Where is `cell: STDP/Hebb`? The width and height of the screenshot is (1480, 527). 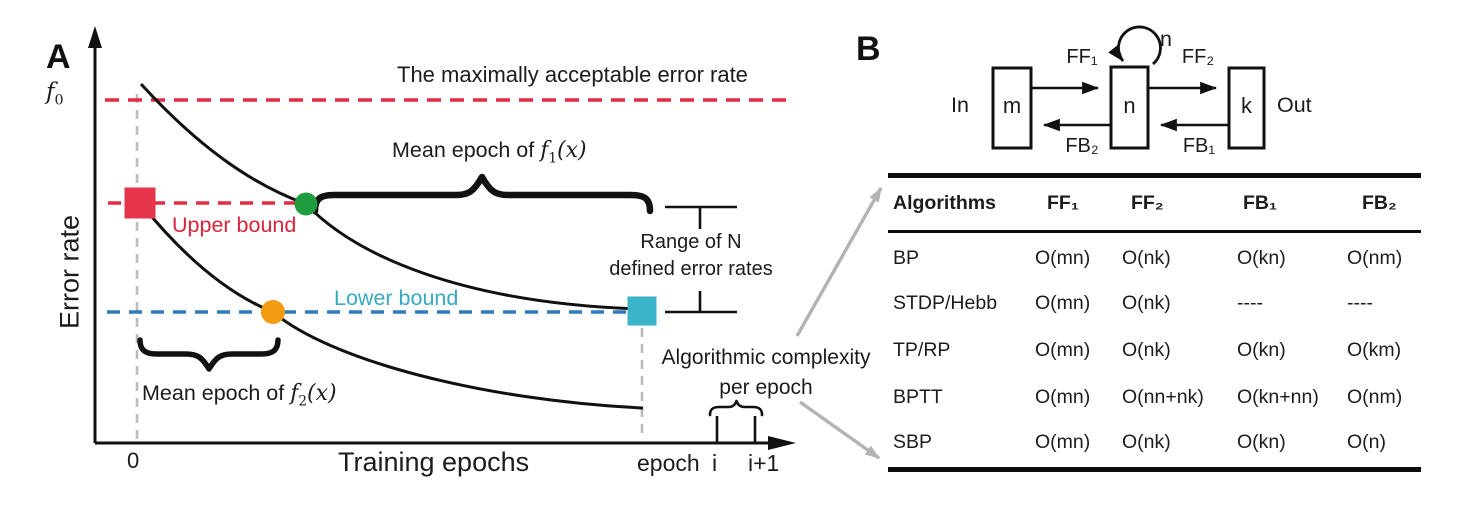
cell: STDP/Hebb is located at coordinates (945, 303).